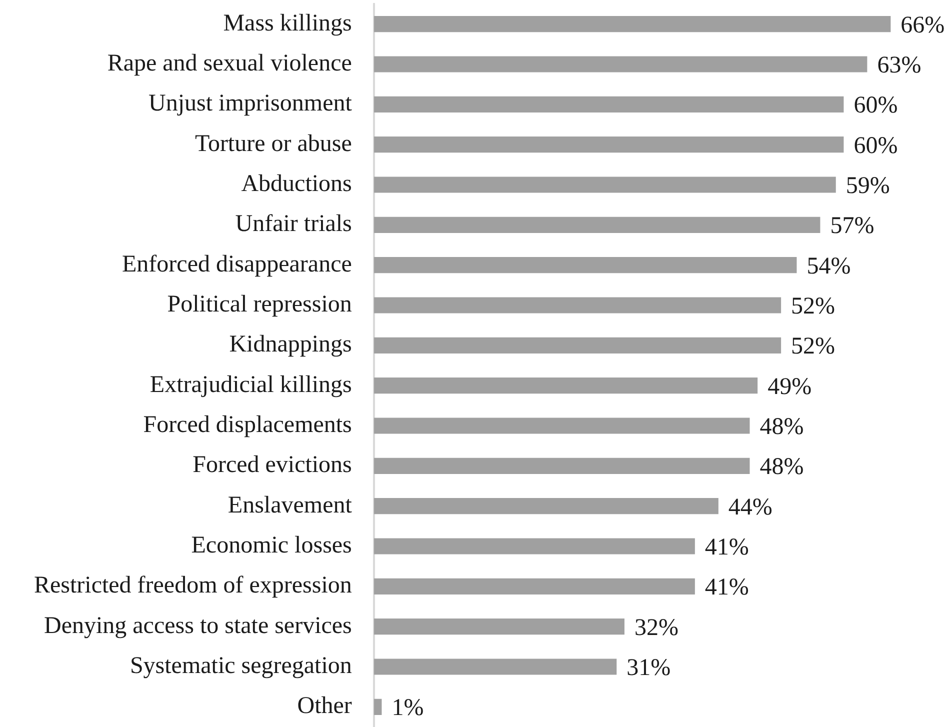 The image size is (947, 727). I want to click on data-label: 66%, so click(922, 25).